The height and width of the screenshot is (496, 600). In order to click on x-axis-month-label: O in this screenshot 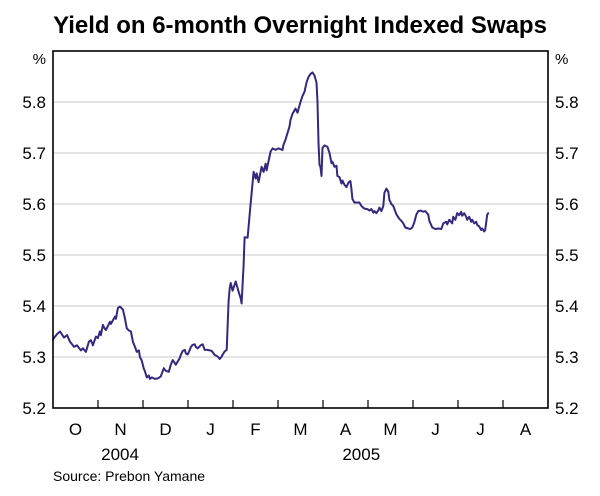, I will do `click(75, 429)`.